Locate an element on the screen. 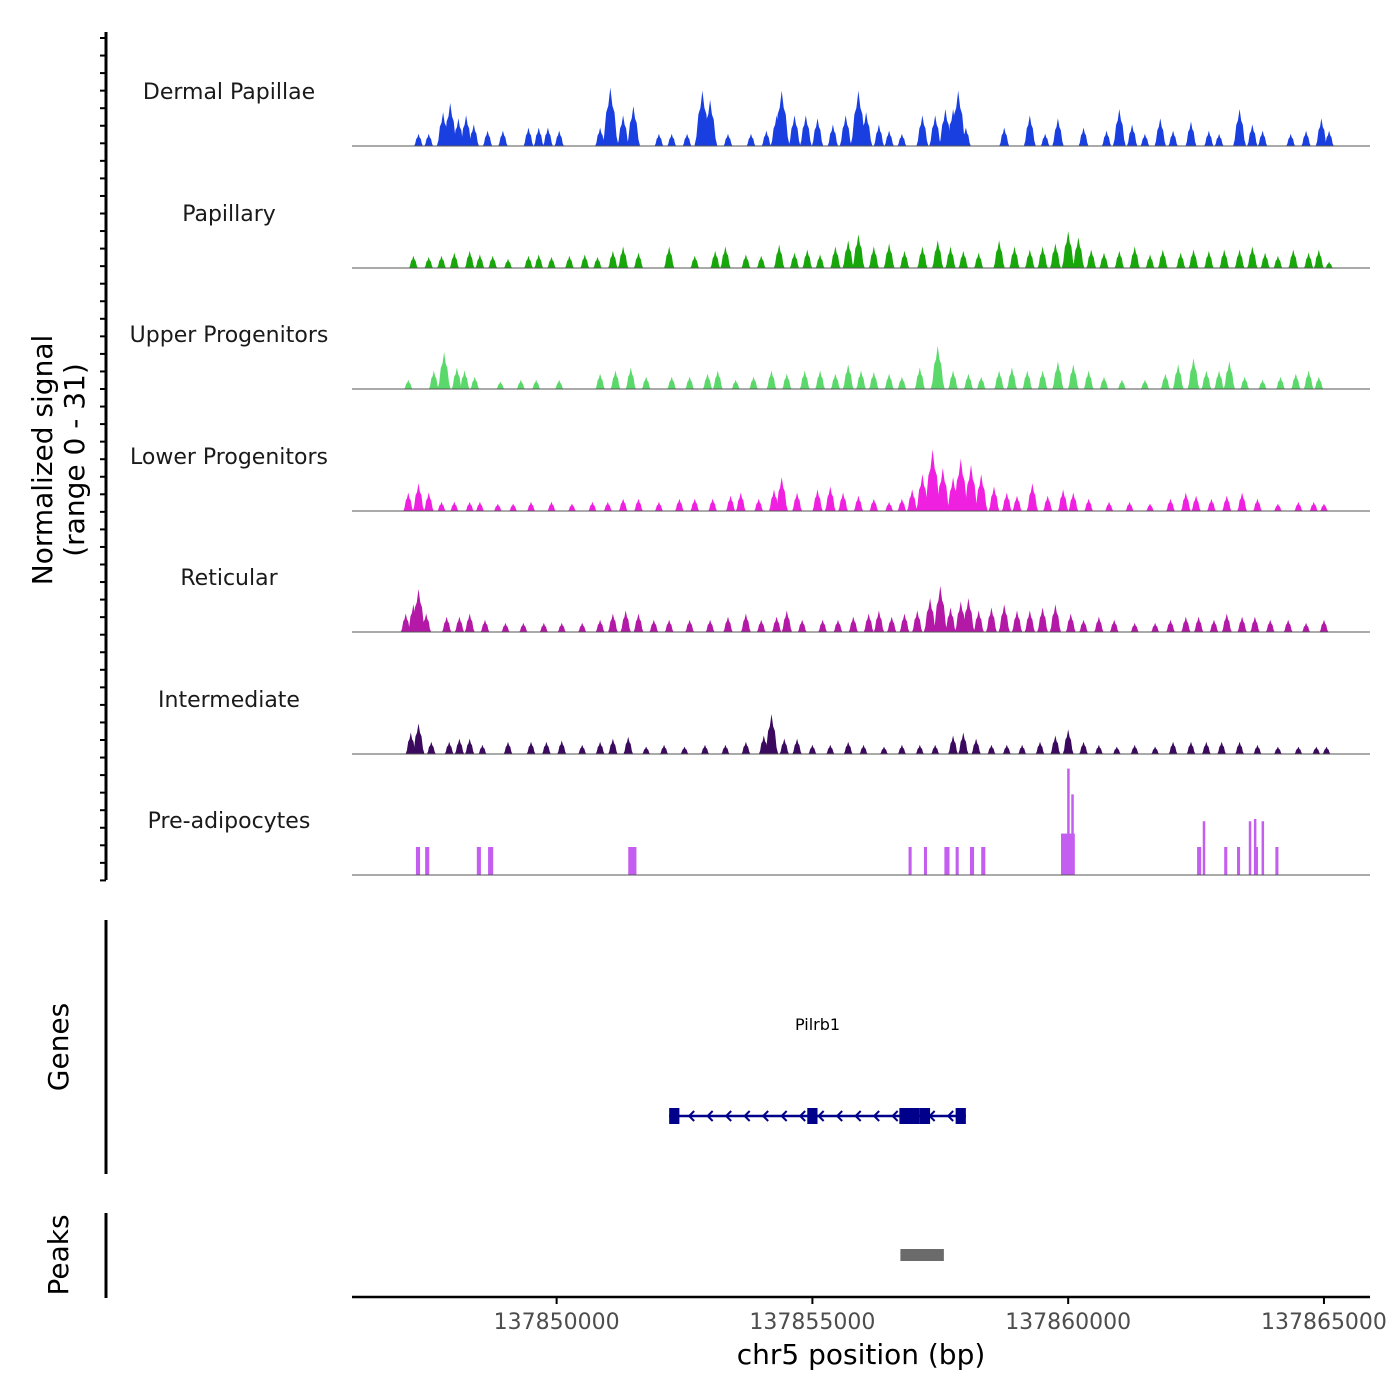 This screenshot has width=1400, height=1400. track-upper-progenitors is located at coordinates (861, 367).